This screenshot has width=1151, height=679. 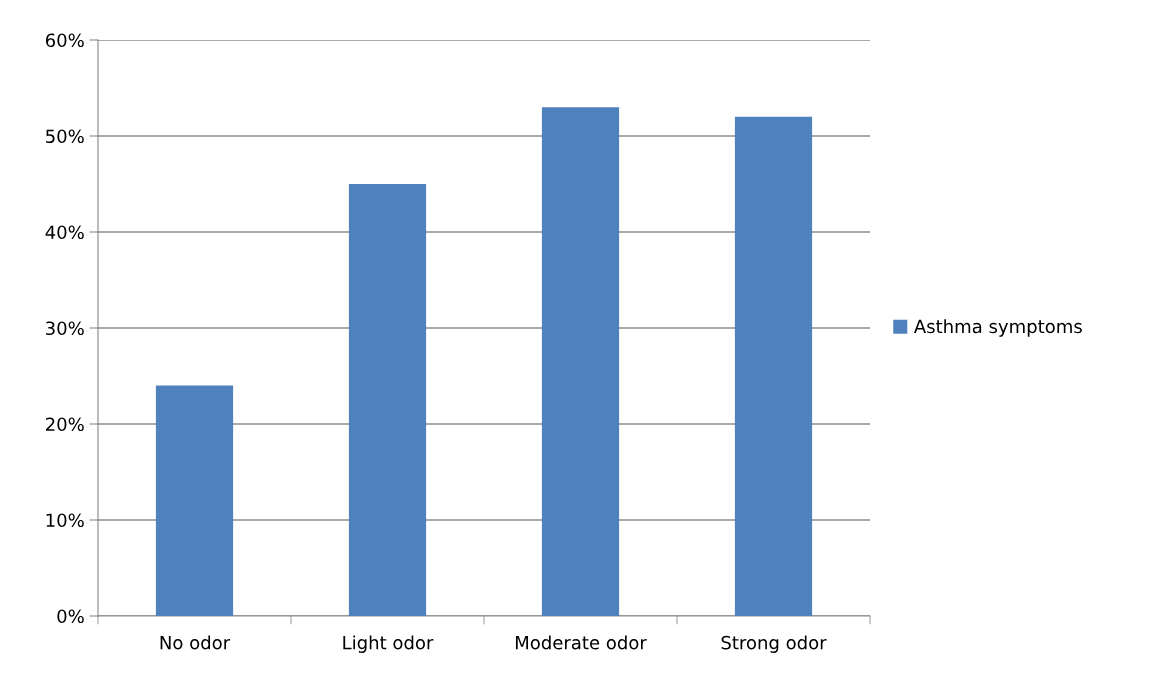 What do you see at coordinates (774, 644) in the screenshot?
I see `x-tick-label: Strong odor` at bounding box center [774, 644].